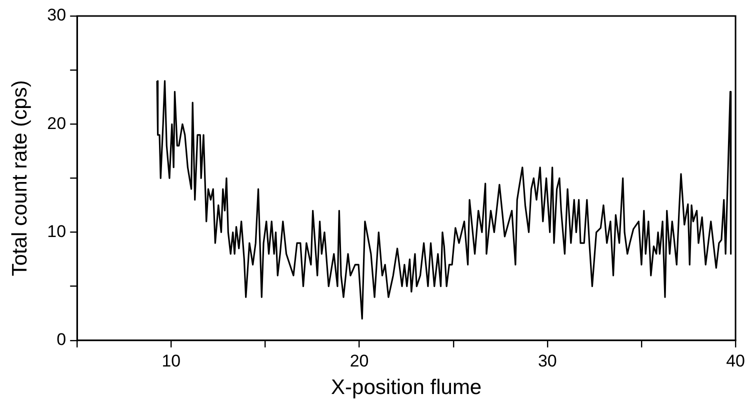 The width and height of the screenshot is (749, 405). Describe the element at coordinates (56, 123) in the screenshot. I see `y-tick-label: 20` at that location.